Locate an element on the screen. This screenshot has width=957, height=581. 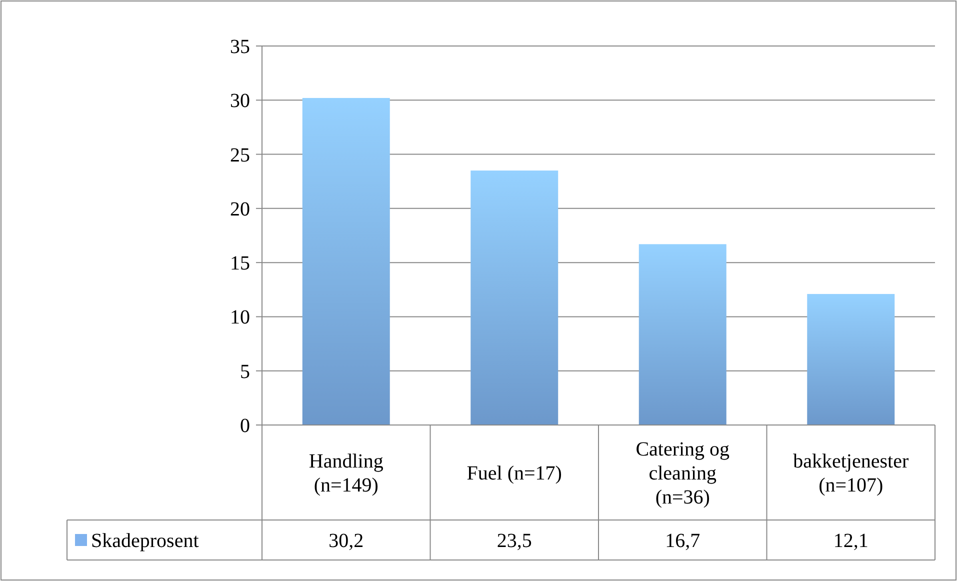
x-tick-label: Fuel (n=17) is located at coordinates (514, 473).